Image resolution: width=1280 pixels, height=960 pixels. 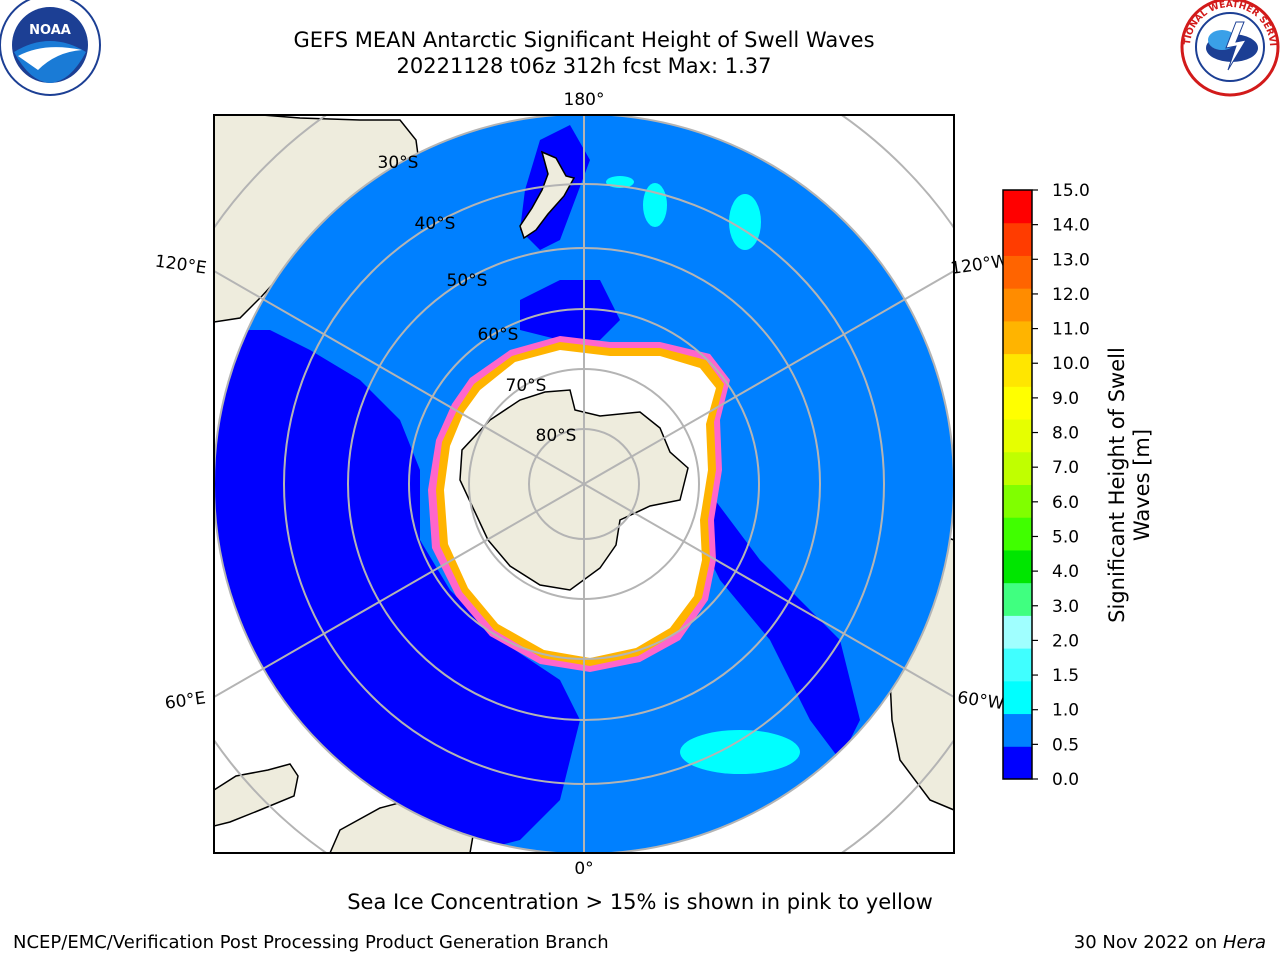 What do you see at coordinates (980, 701) in the screenshot?
I see `lon-label-60w: 60°W` at bounding box center [980, 701].